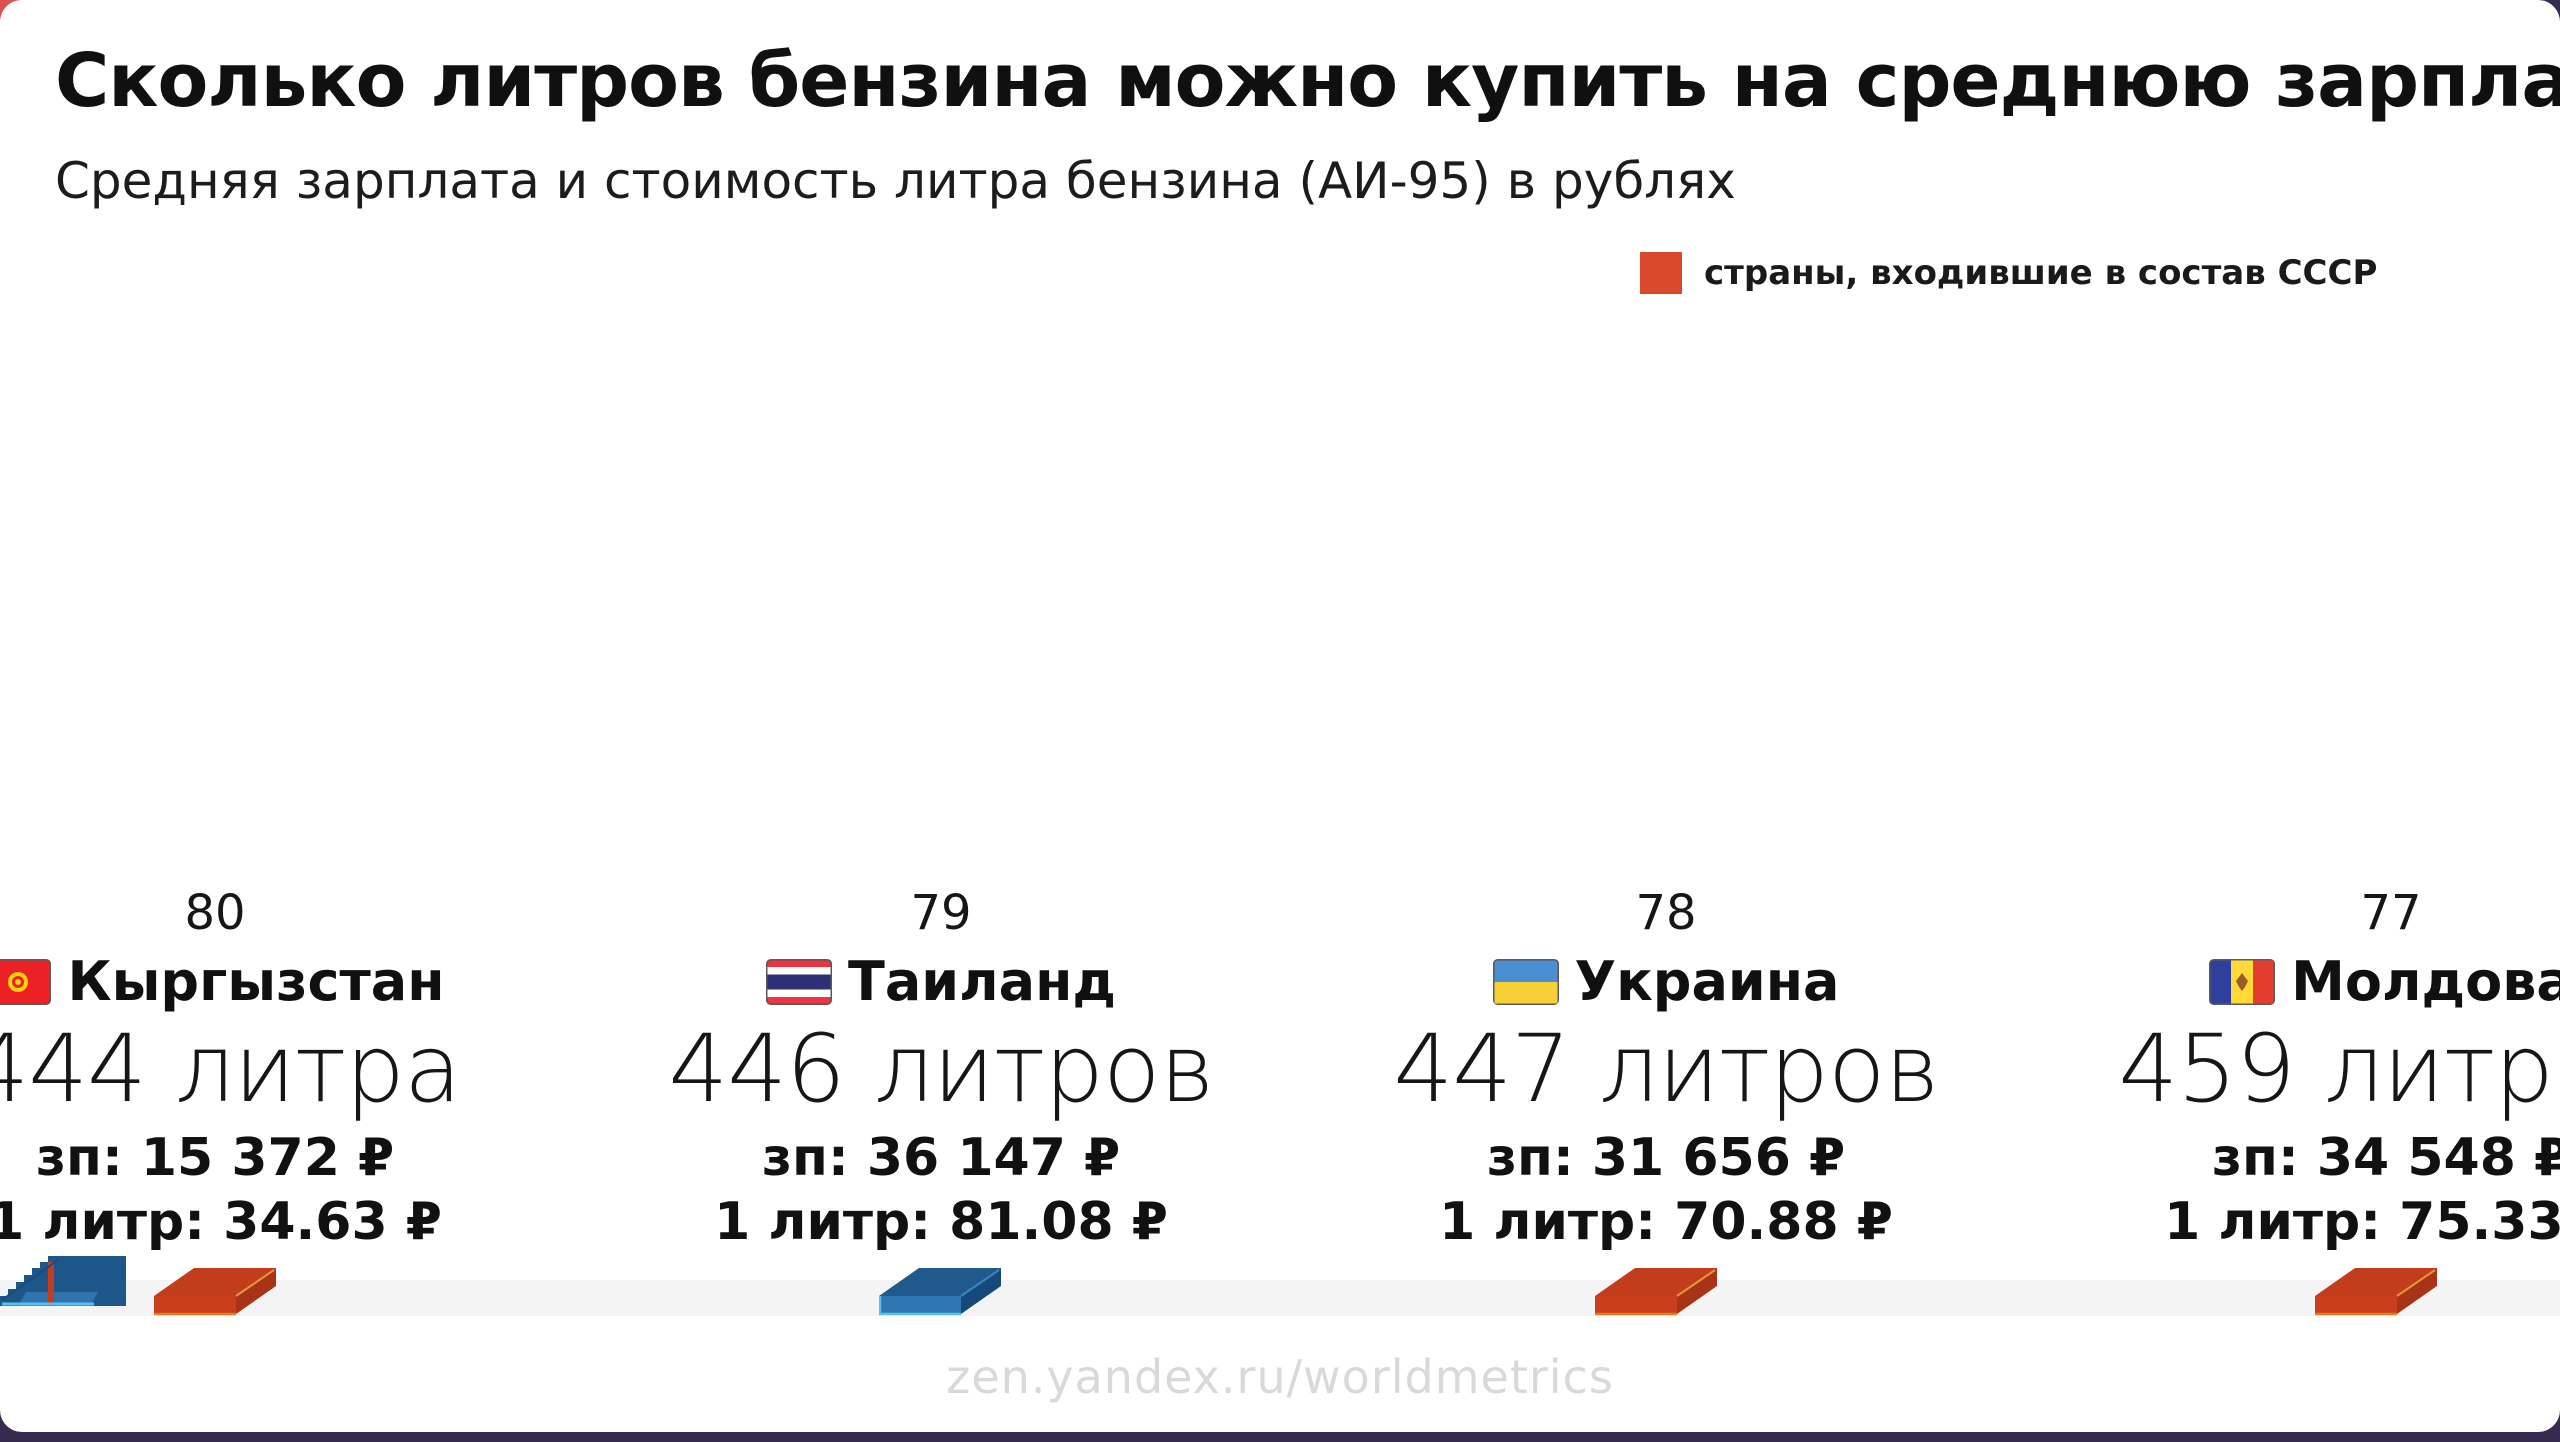  Describe the element at coordinates (2425, 981) in the screenshot. I see `country-name: Молдова` at that location.